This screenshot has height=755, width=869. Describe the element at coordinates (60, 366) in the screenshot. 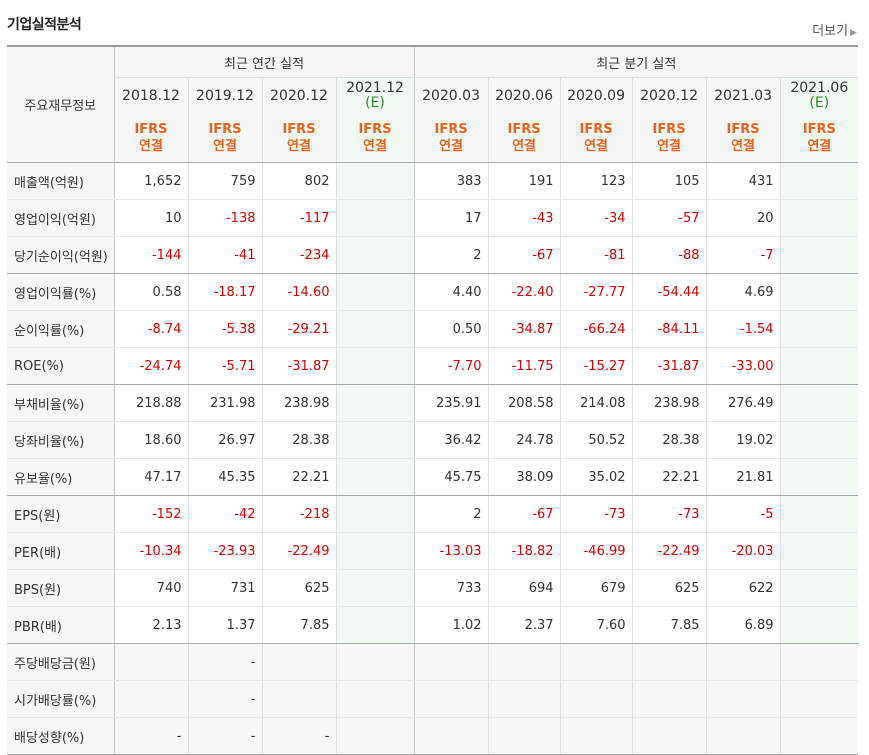

I see `row-label: ROE(%)` at that location.